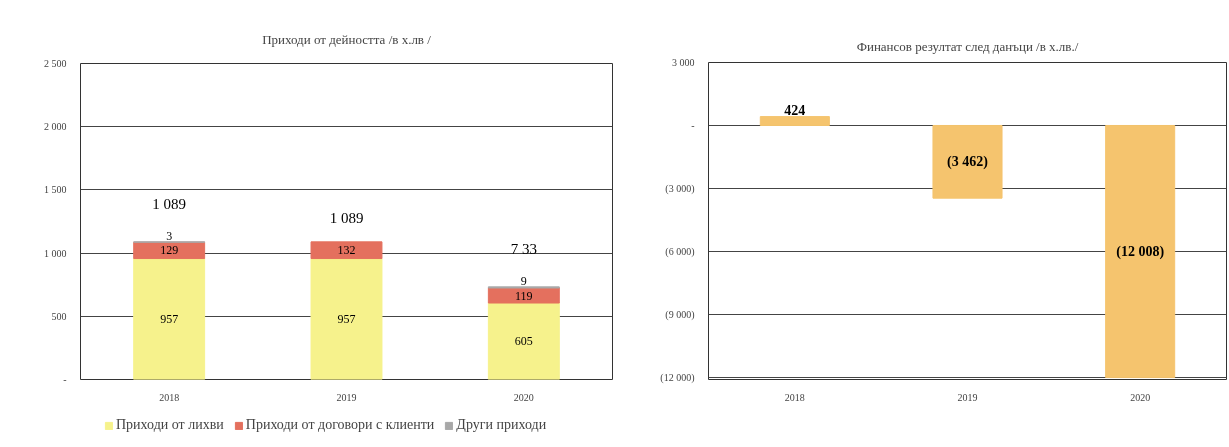  Describe the element at coordinates (680, 314) in the screenshot. I see `y-tick-label: (9 000)` at that location.